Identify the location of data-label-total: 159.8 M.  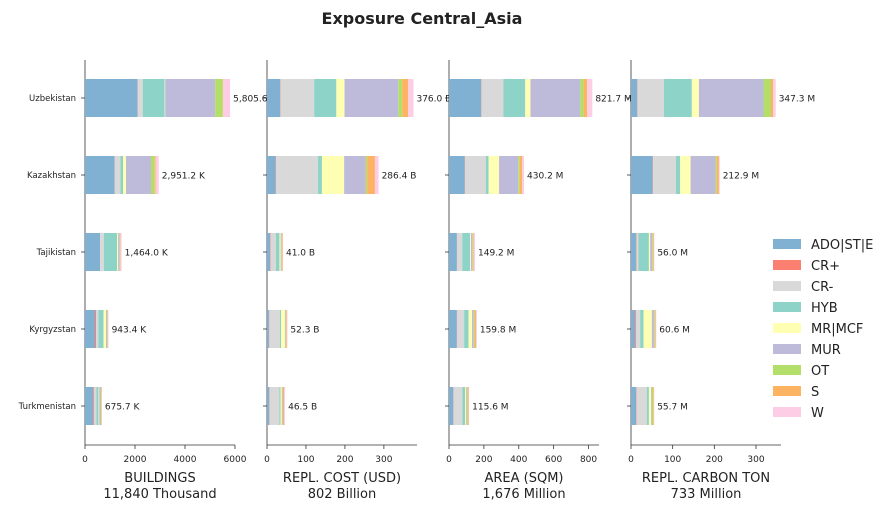
(498, 331).